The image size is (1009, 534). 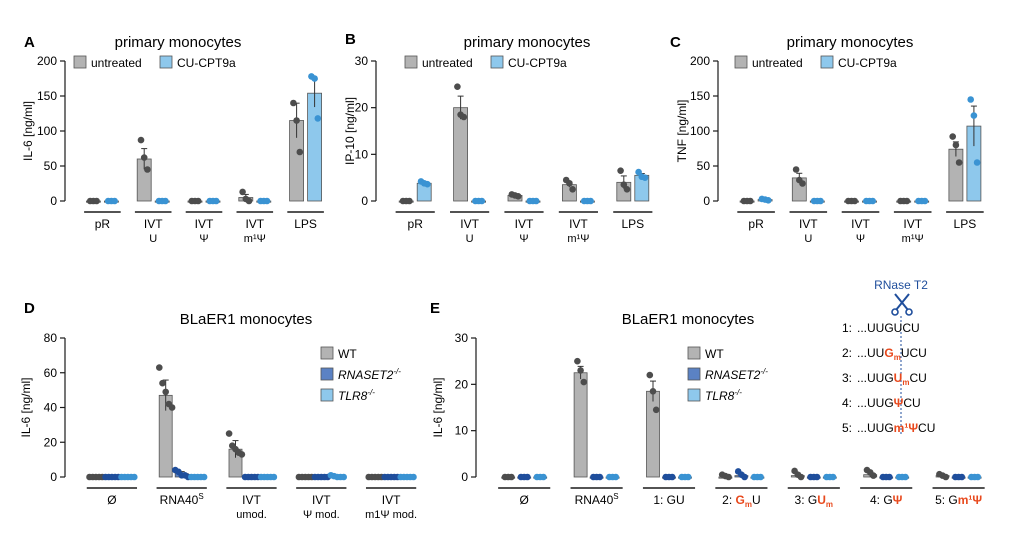 I want to click on y-tick-label: 0, so click(x=364, y=201).